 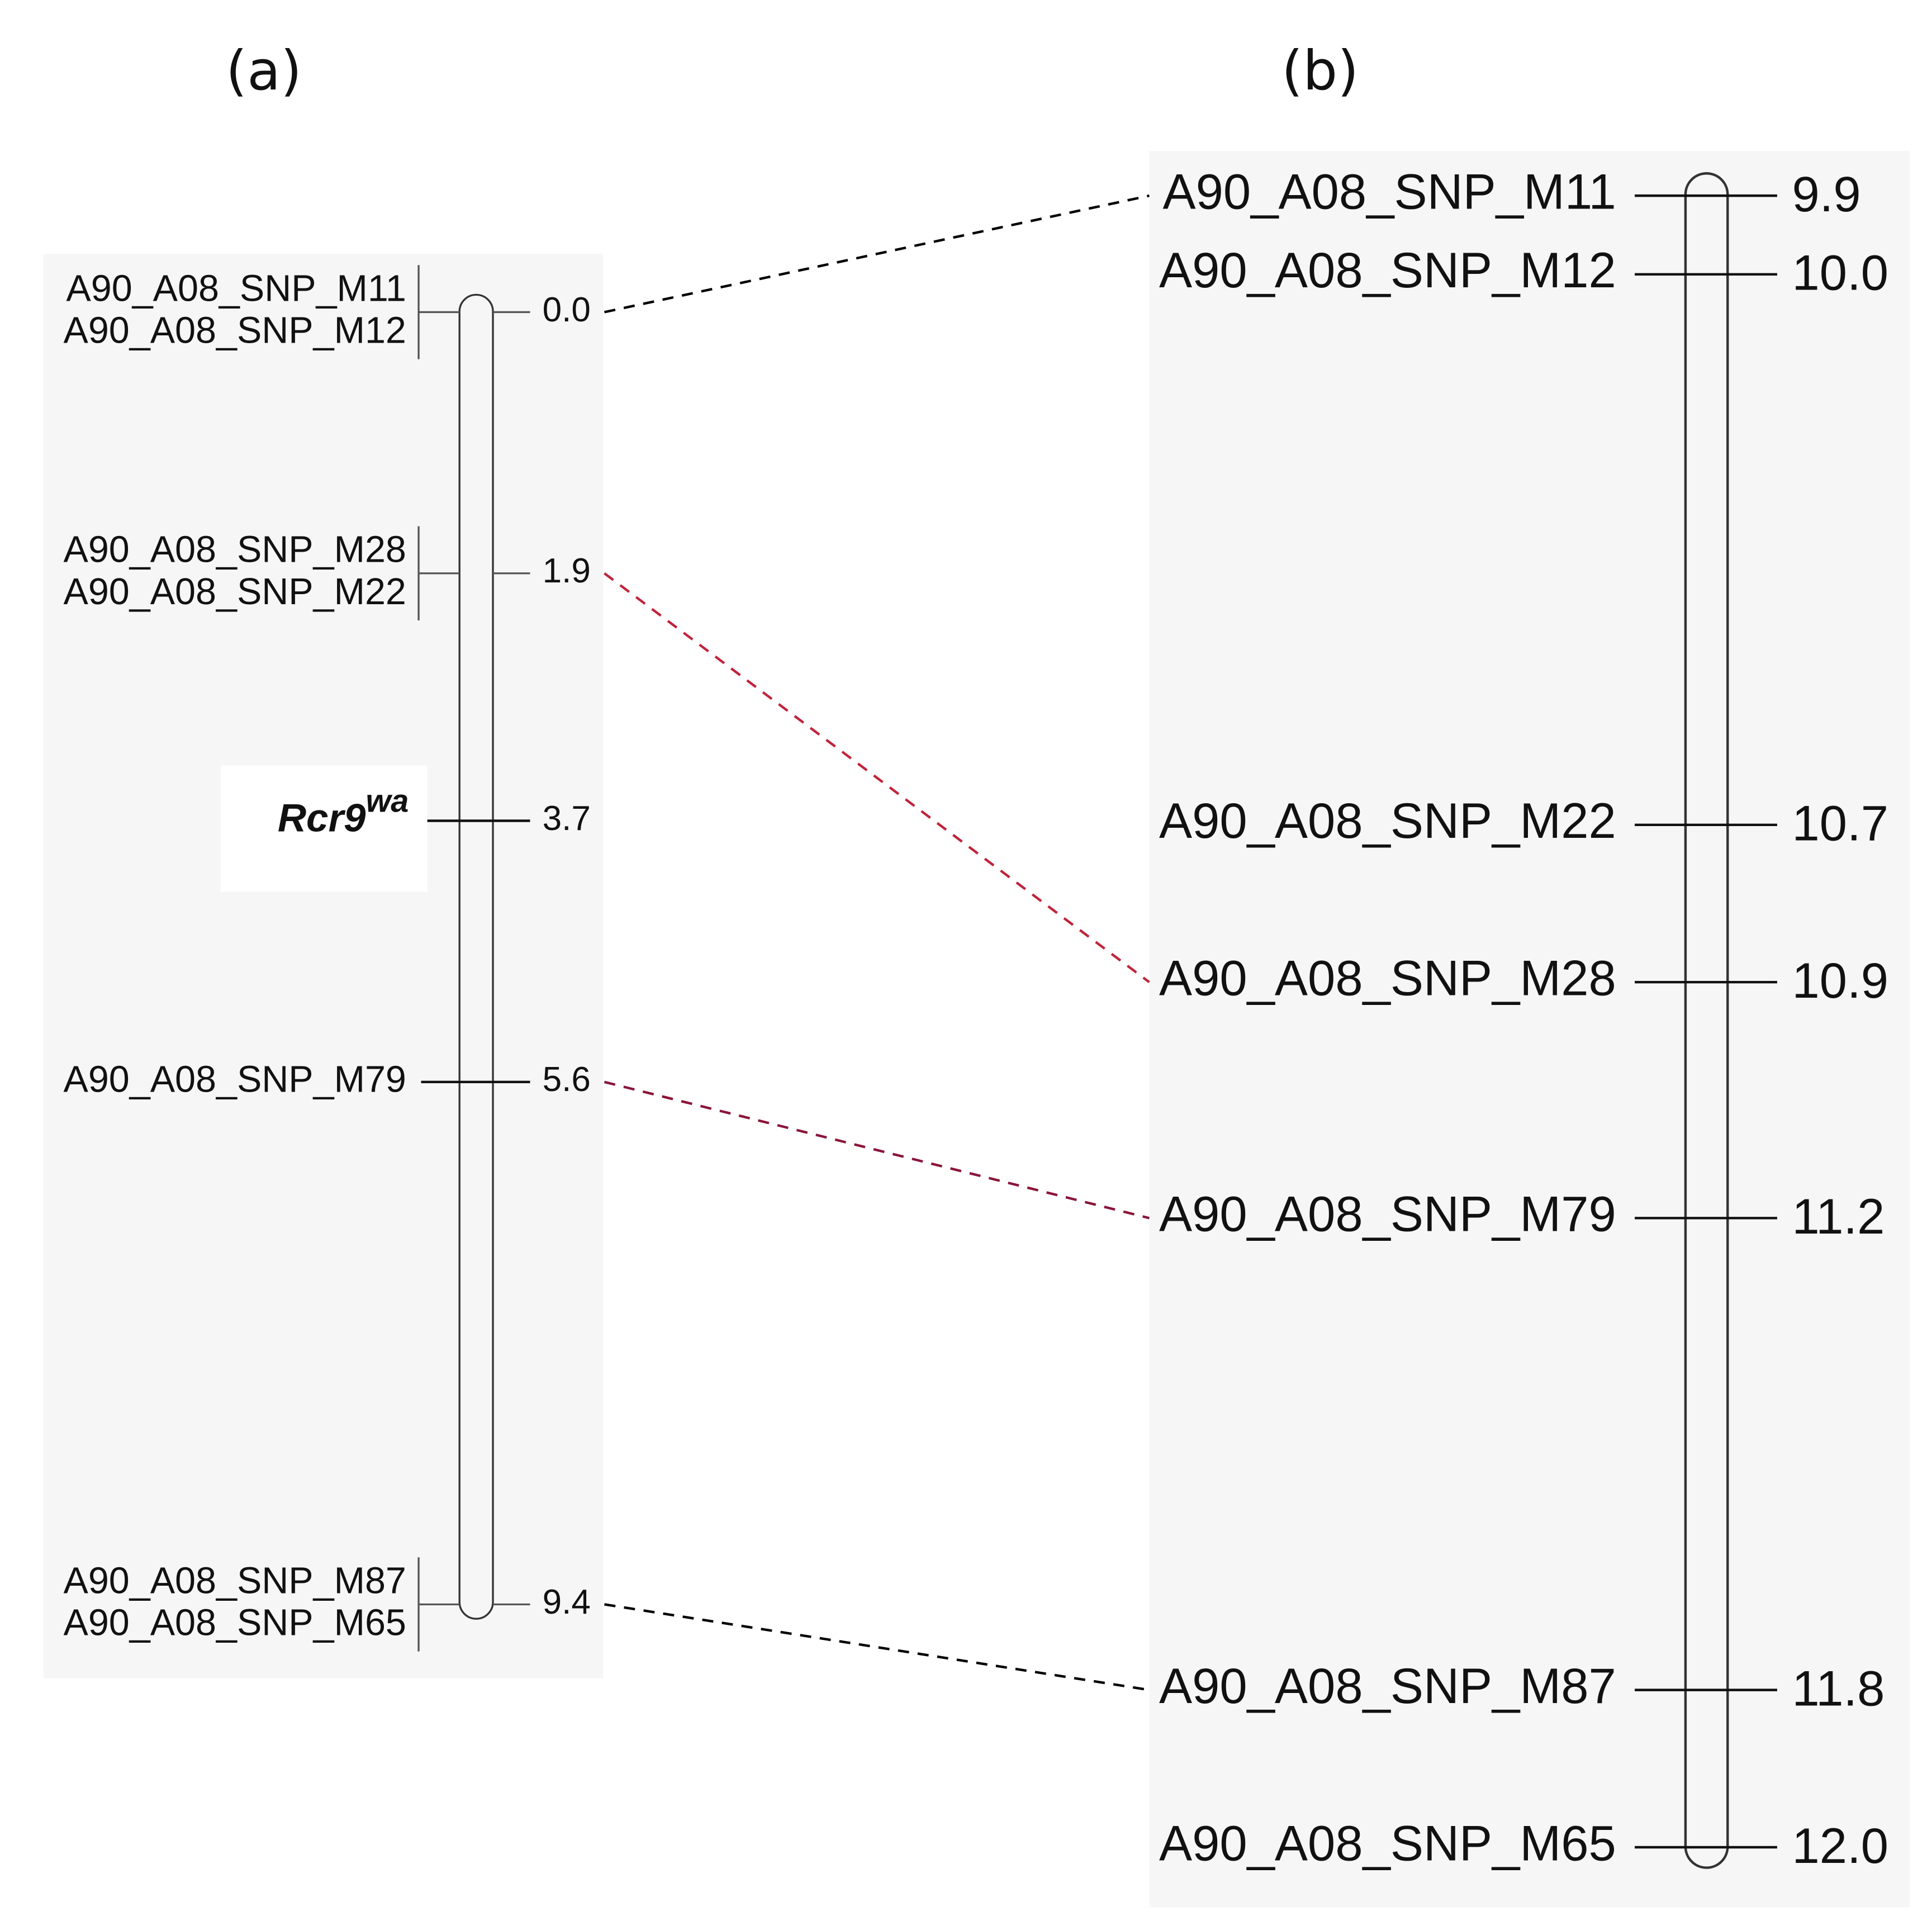 What do you see at coordinates (567, 310) in the screenshot?
I see `position-label: 0.0` at bounding box center [567, 310].